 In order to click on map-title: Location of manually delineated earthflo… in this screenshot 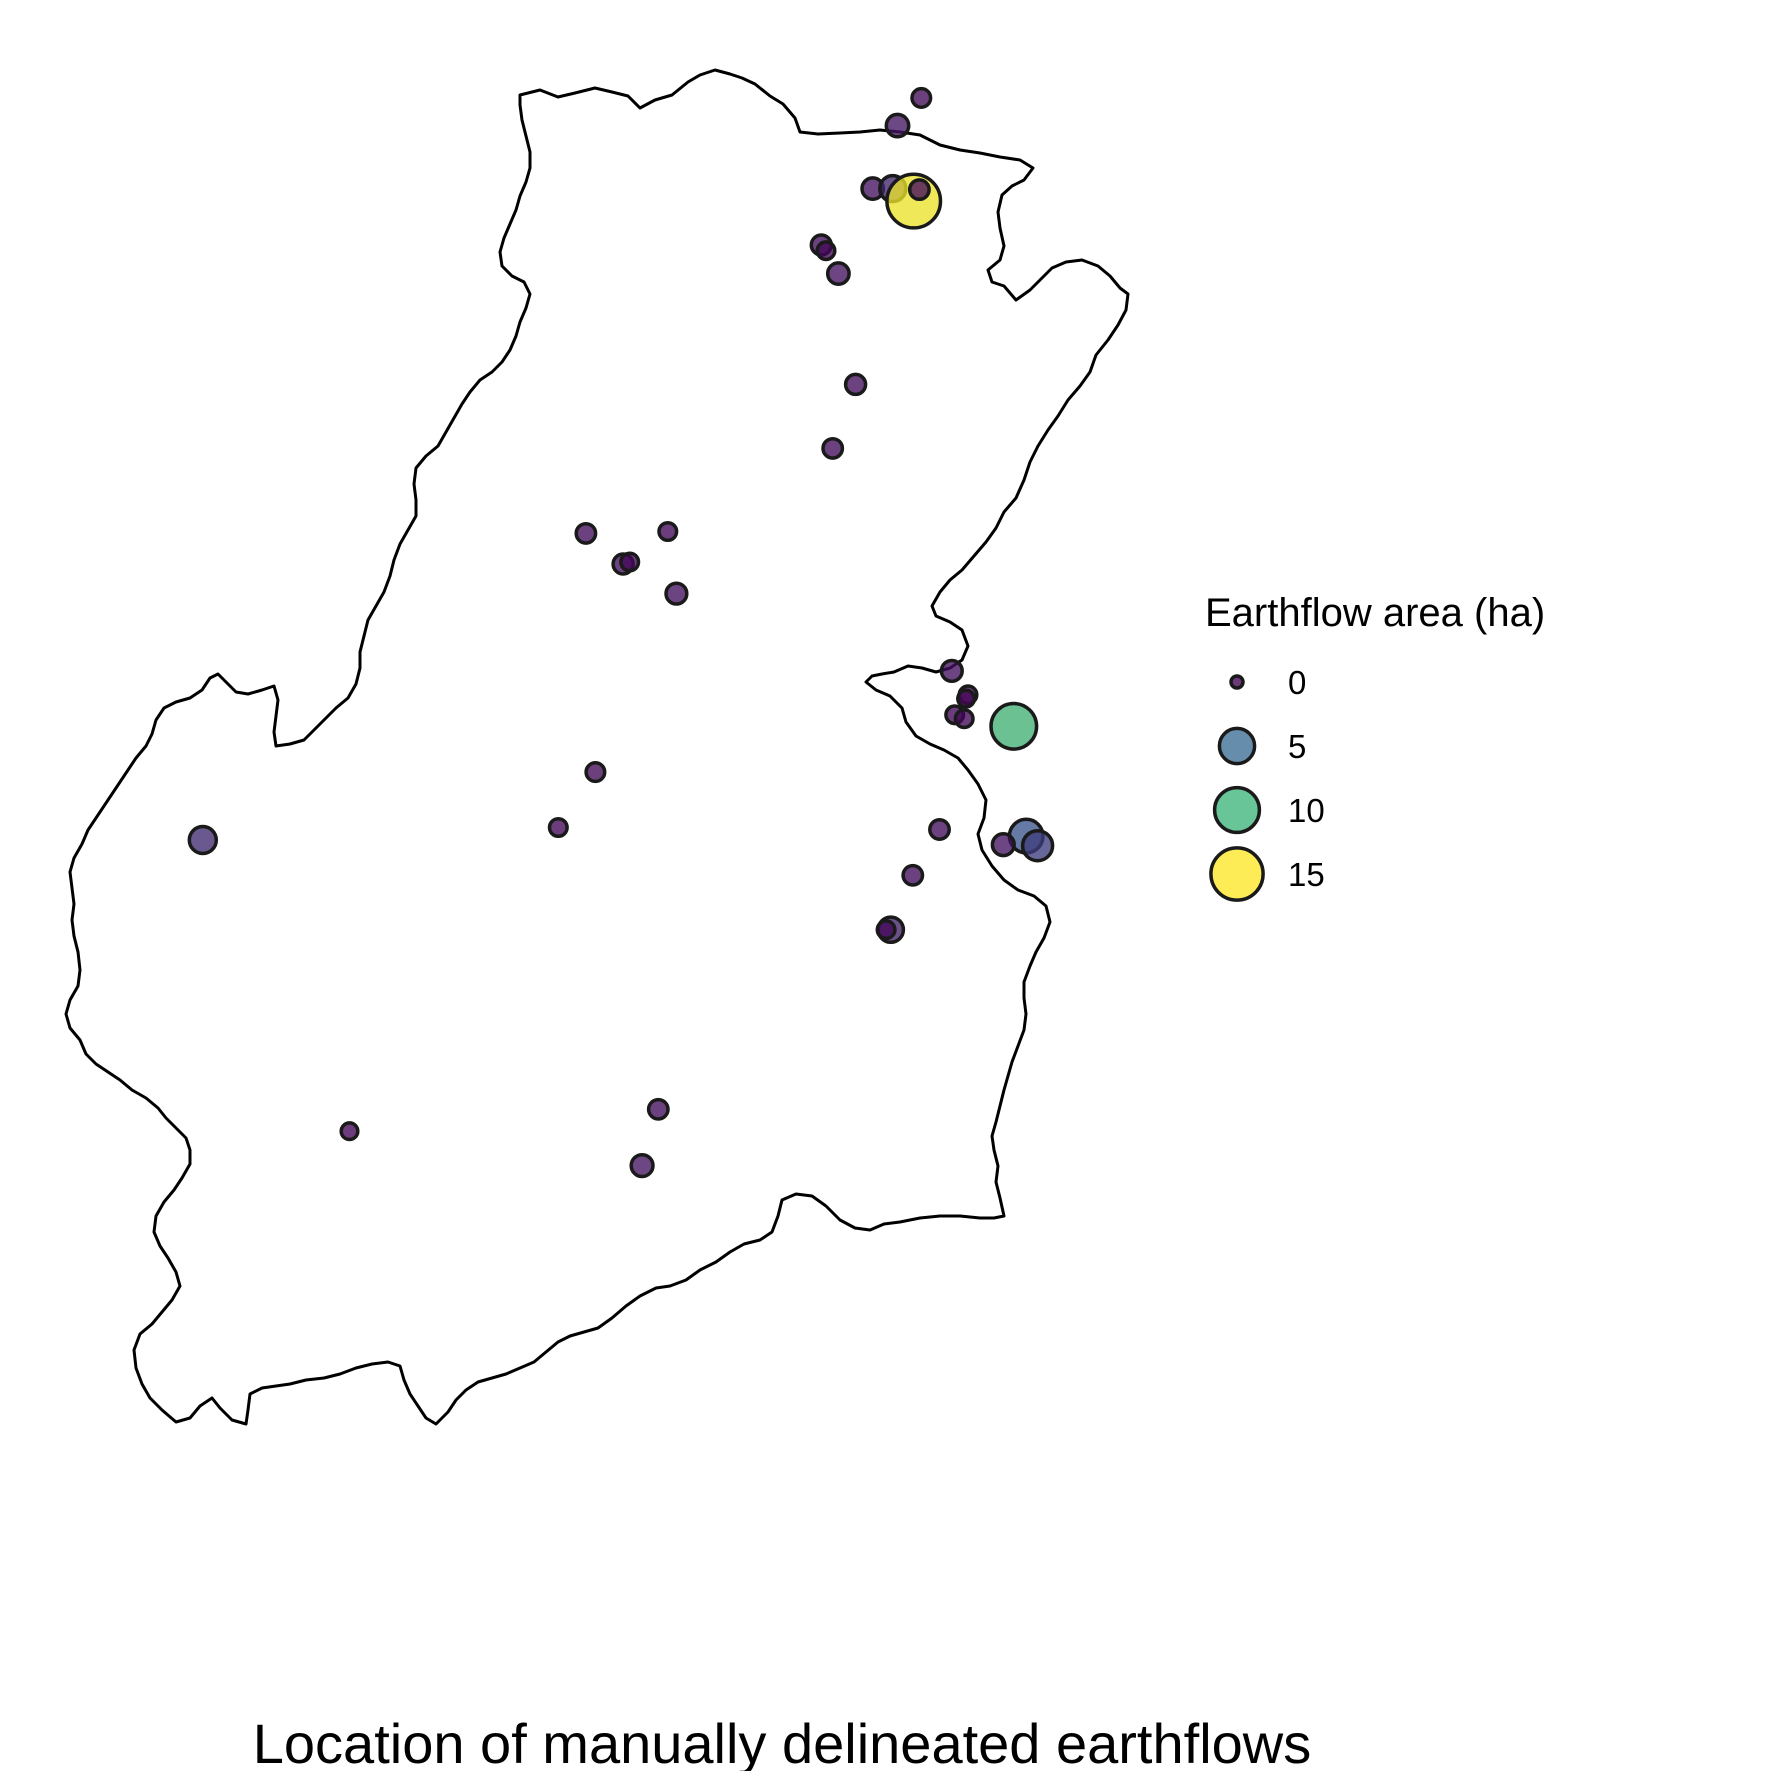, I will do `click(782, 1741)`.